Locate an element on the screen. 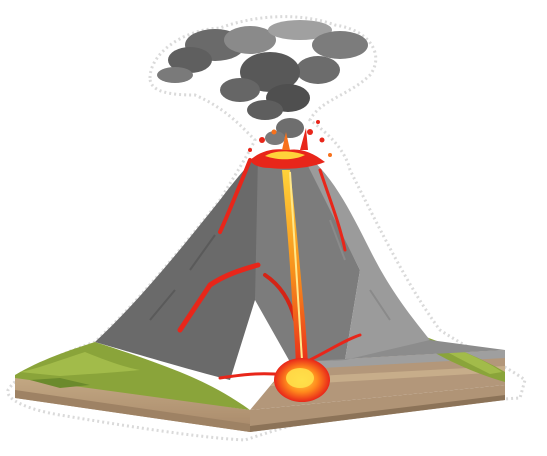 The width and height of the screenshot is (547, 456). smoke-plume is located at coordinates (262, 82).